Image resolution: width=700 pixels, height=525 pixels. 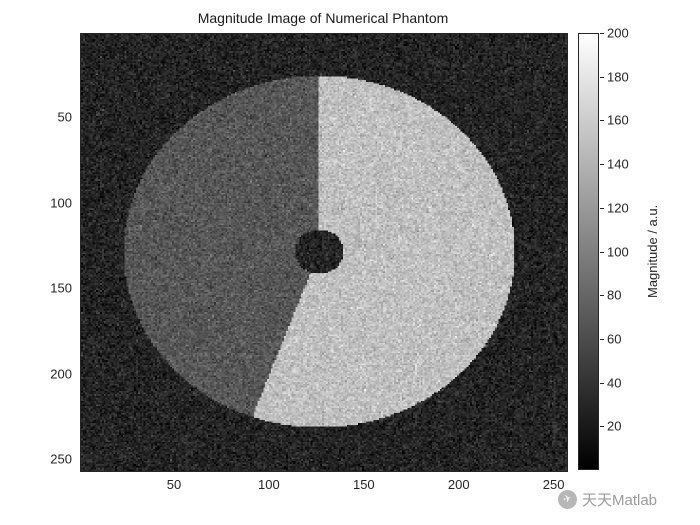 What do you see at coordinates (323, 18) in the screenshot?
I see `chart-title: Magnitude Image of Numerical Phantom` at bounding box center [323, 18].